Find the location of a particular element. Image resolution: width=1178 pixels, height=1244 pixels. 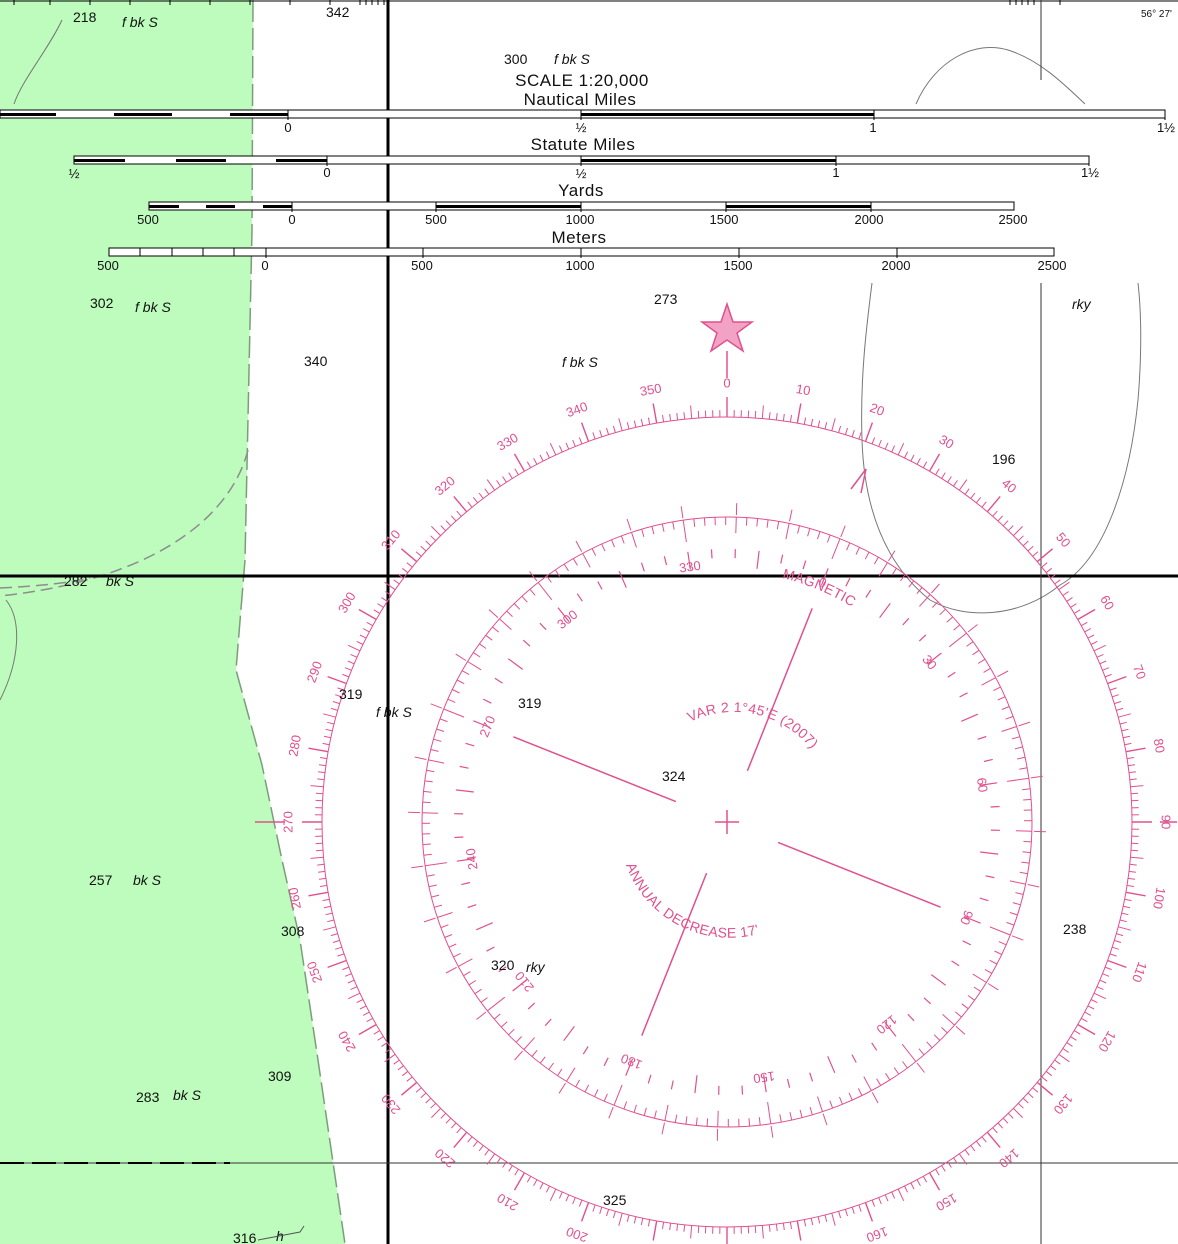

magnetic-spoke is located at coordinates (595, 769).